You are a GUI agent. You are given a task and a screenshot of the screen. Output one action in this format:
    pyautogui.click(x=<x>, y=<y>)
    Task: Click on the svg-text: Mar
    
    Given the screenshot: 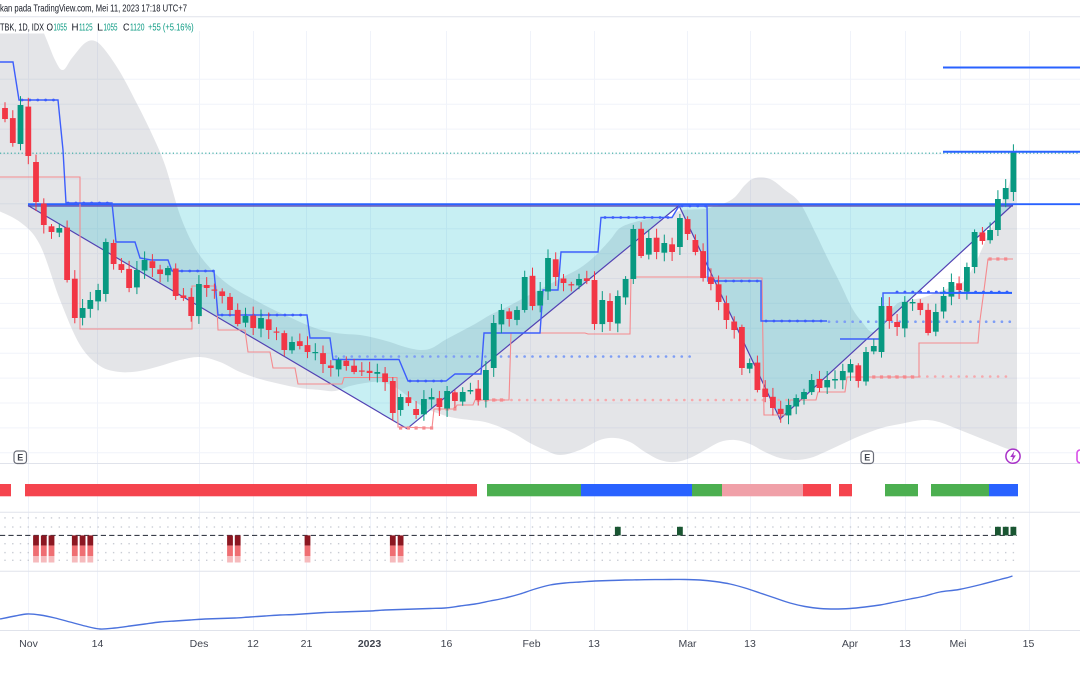 What is the action you would take?
    pyautogui.click(x=687, y=644)
    